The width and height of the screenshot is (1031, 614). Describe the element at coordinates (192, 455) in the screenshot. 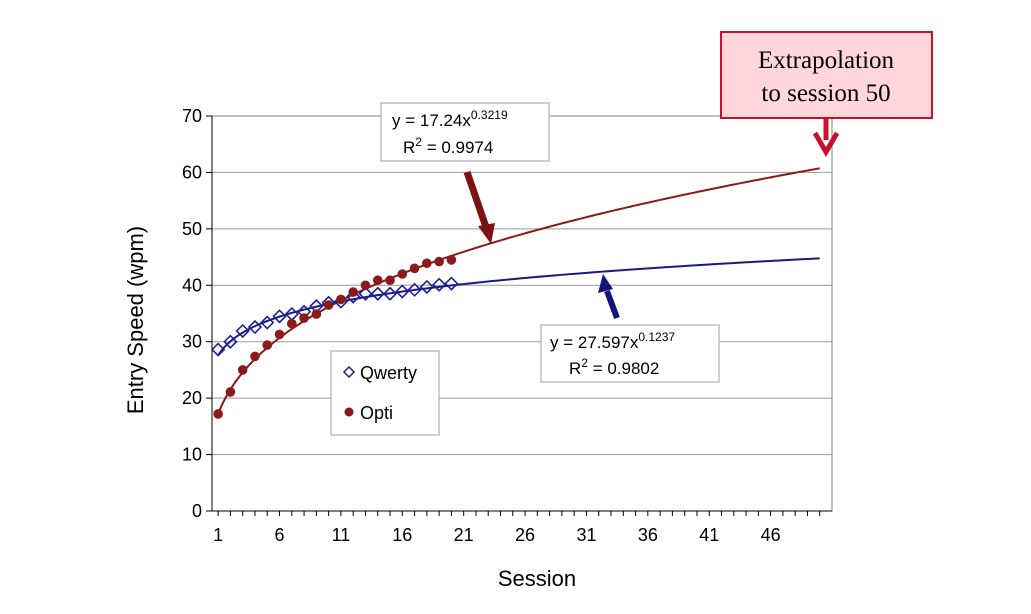

I see `y-tick-label-10: 10` at that location.